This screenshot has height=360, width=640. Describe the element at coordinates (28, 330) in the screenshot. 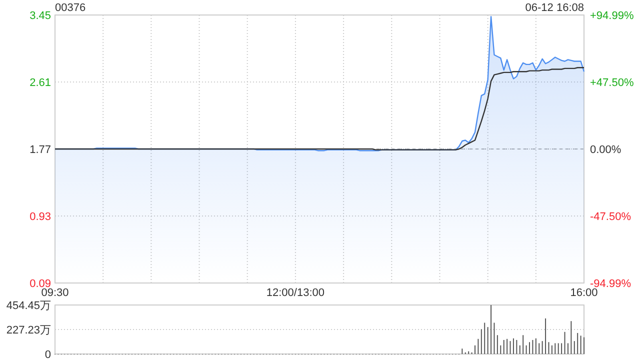

I see `y-tick-label: 227.23万` at that location.